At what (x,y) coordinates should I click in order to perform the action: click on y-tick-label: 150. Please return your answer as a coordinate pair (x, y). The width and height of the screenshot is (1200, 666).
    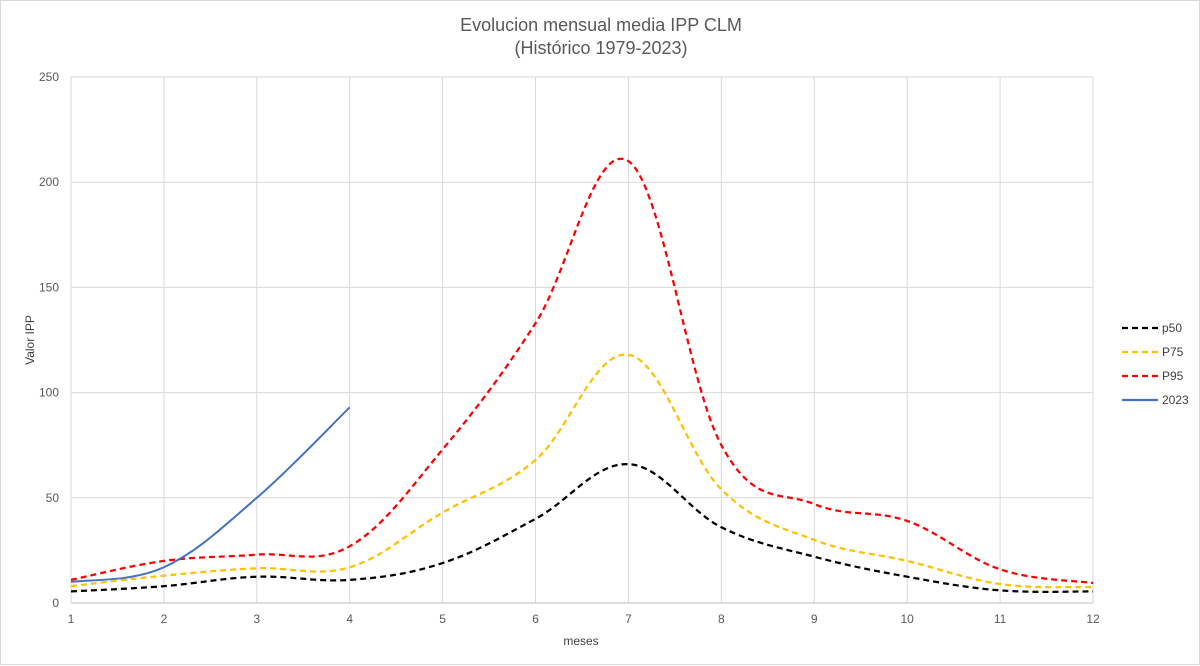
    Looking at the image, I should click on (49, 287).